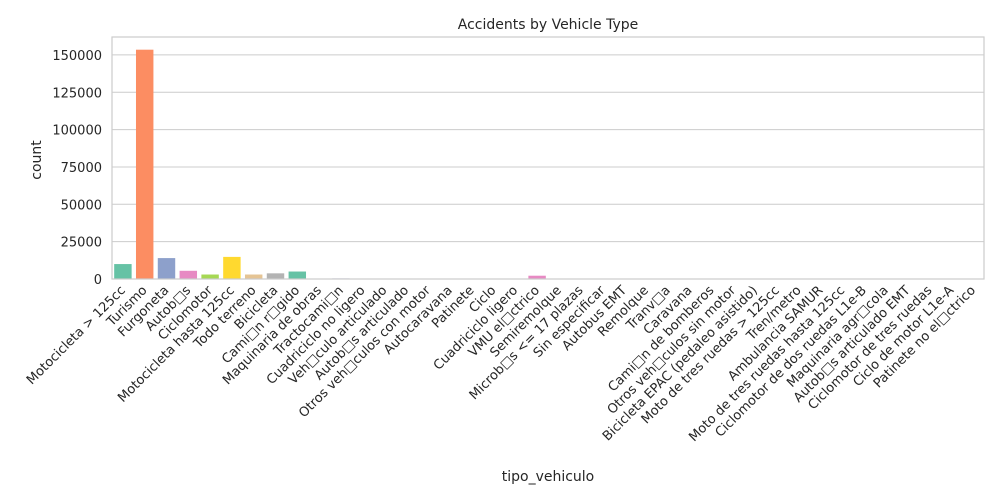 The image size is (1000, 504). I want to click on y-tick-label: 0, so click(98, 280).